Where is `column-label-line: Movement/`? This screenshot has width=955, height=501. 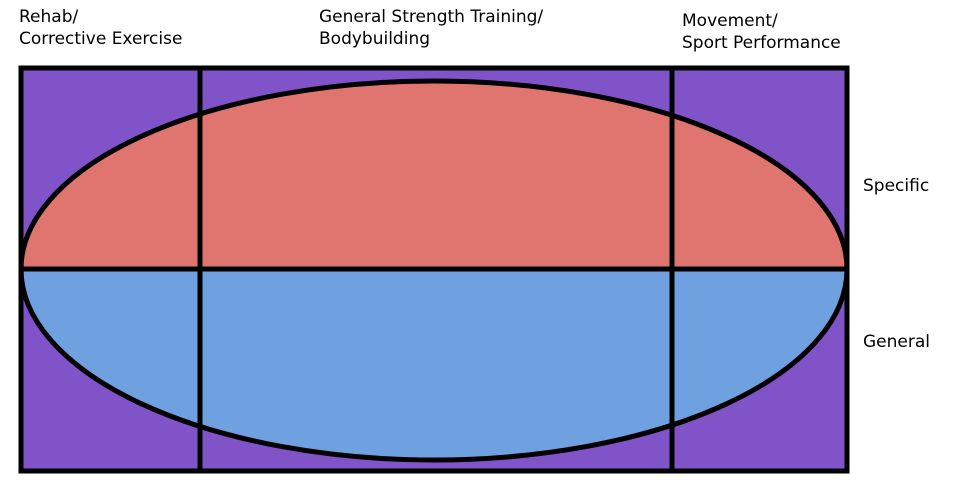
column-label-line: Movement/ is located at coordinates (730, 21).